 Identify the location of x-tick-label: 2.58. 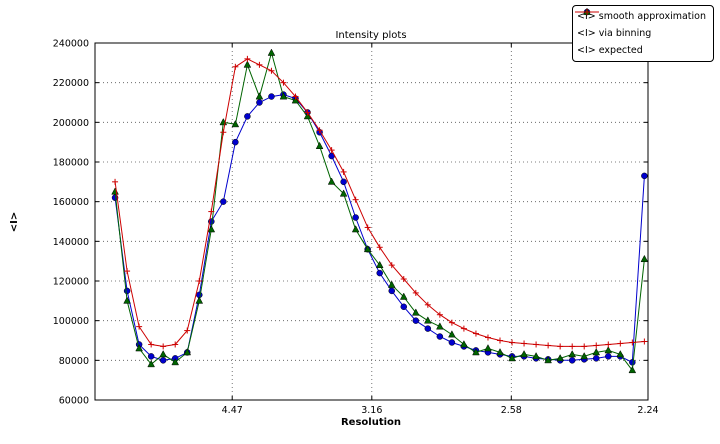
(511, 410).